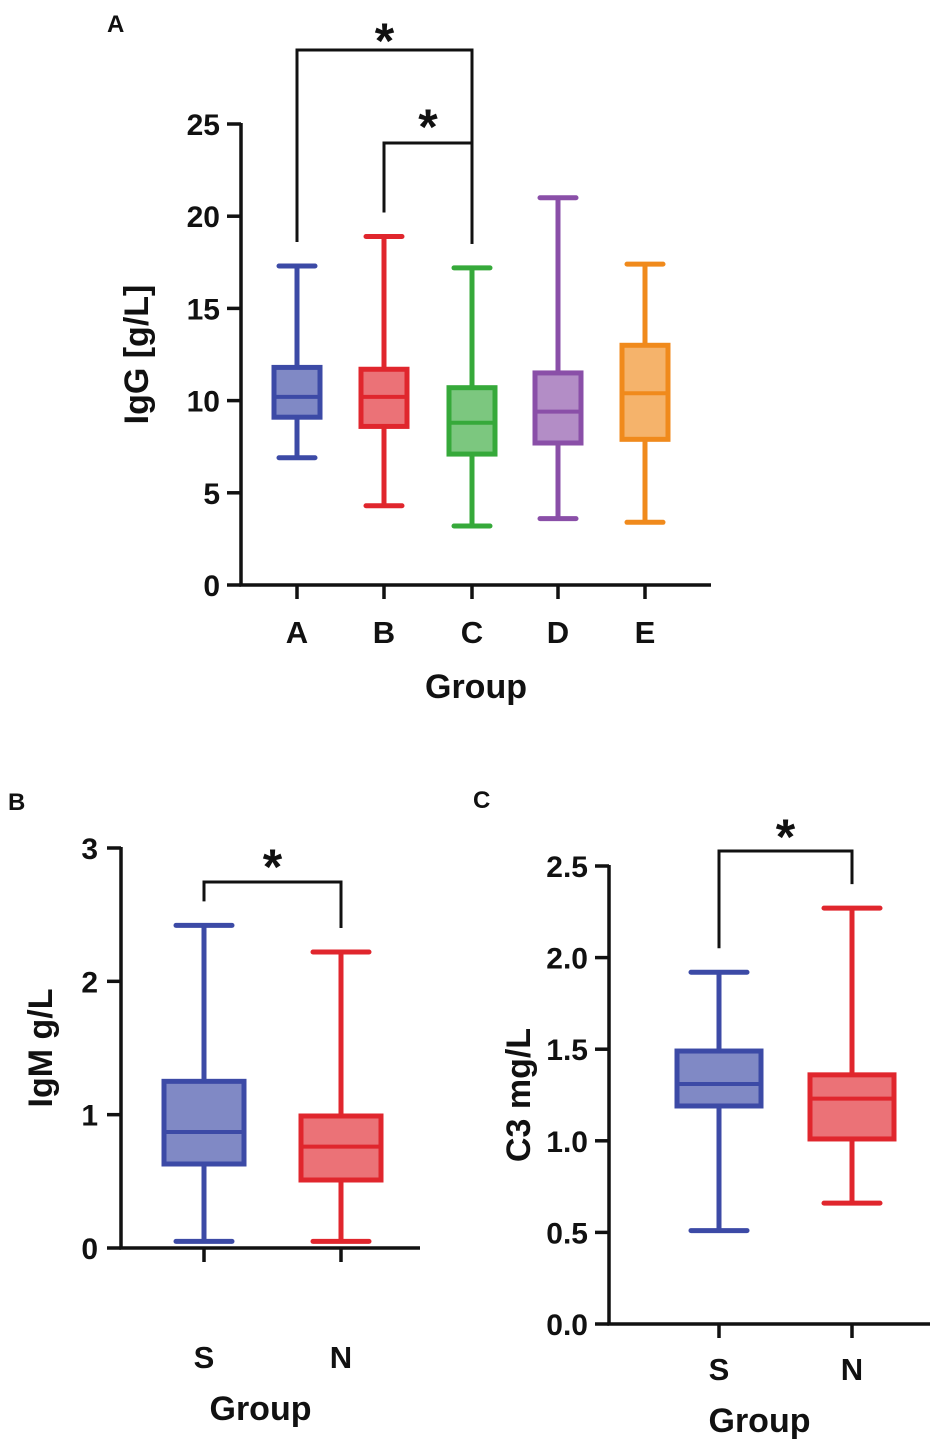 This screenshot has width=945, height=1456. What do you see at coordinates (89, 982) in the screenshot?
I see `y-tick-label: 2` at bounding box center [89, 982].